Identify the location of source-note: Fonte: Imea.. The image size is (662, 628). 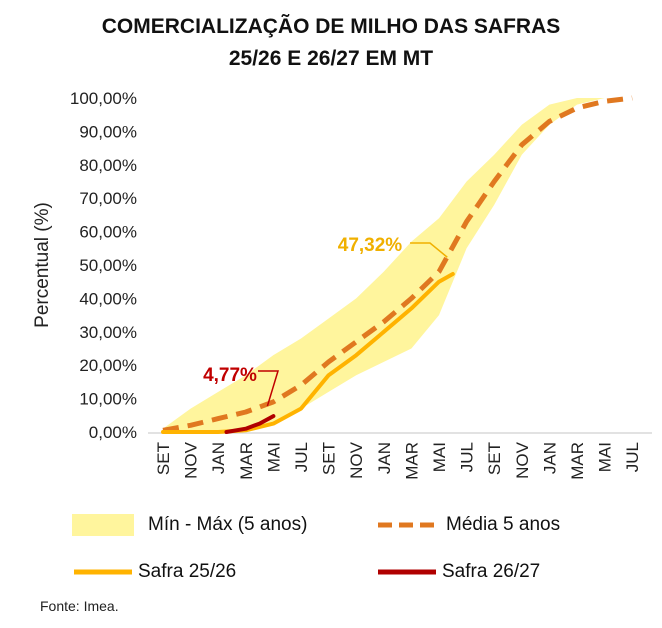
(79, 606).